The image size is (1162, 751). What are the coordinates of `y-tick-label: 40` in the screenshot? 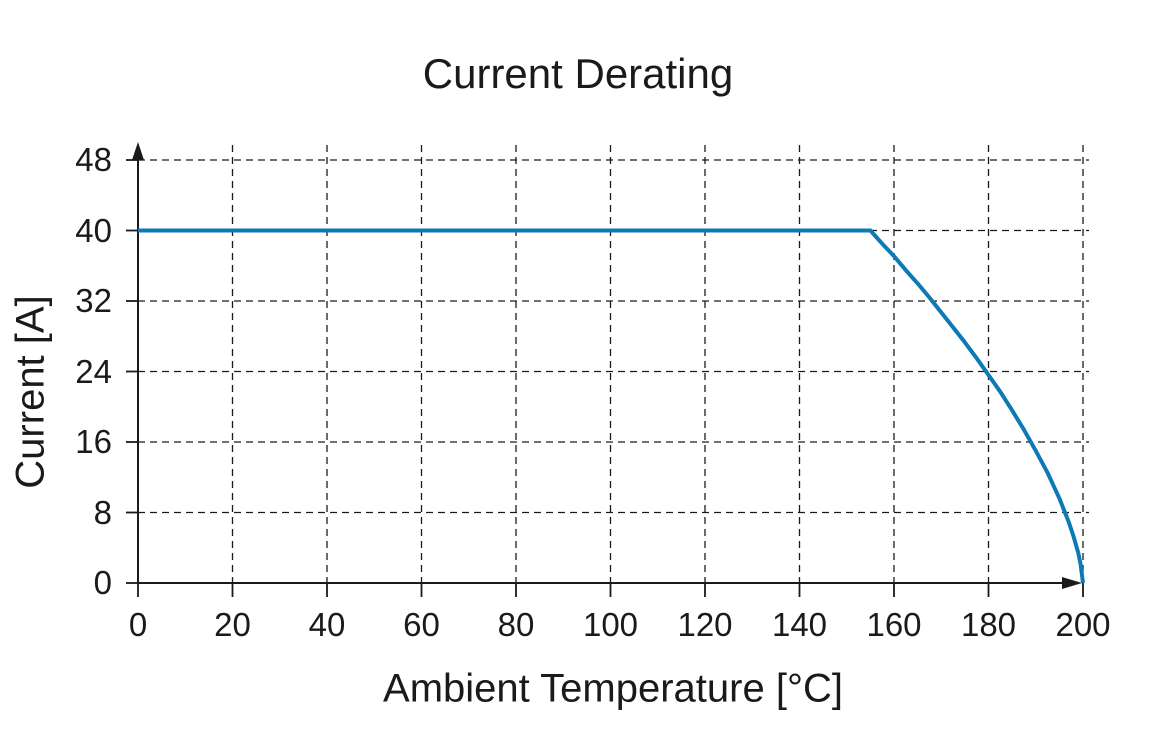 It's located at (93, 230).